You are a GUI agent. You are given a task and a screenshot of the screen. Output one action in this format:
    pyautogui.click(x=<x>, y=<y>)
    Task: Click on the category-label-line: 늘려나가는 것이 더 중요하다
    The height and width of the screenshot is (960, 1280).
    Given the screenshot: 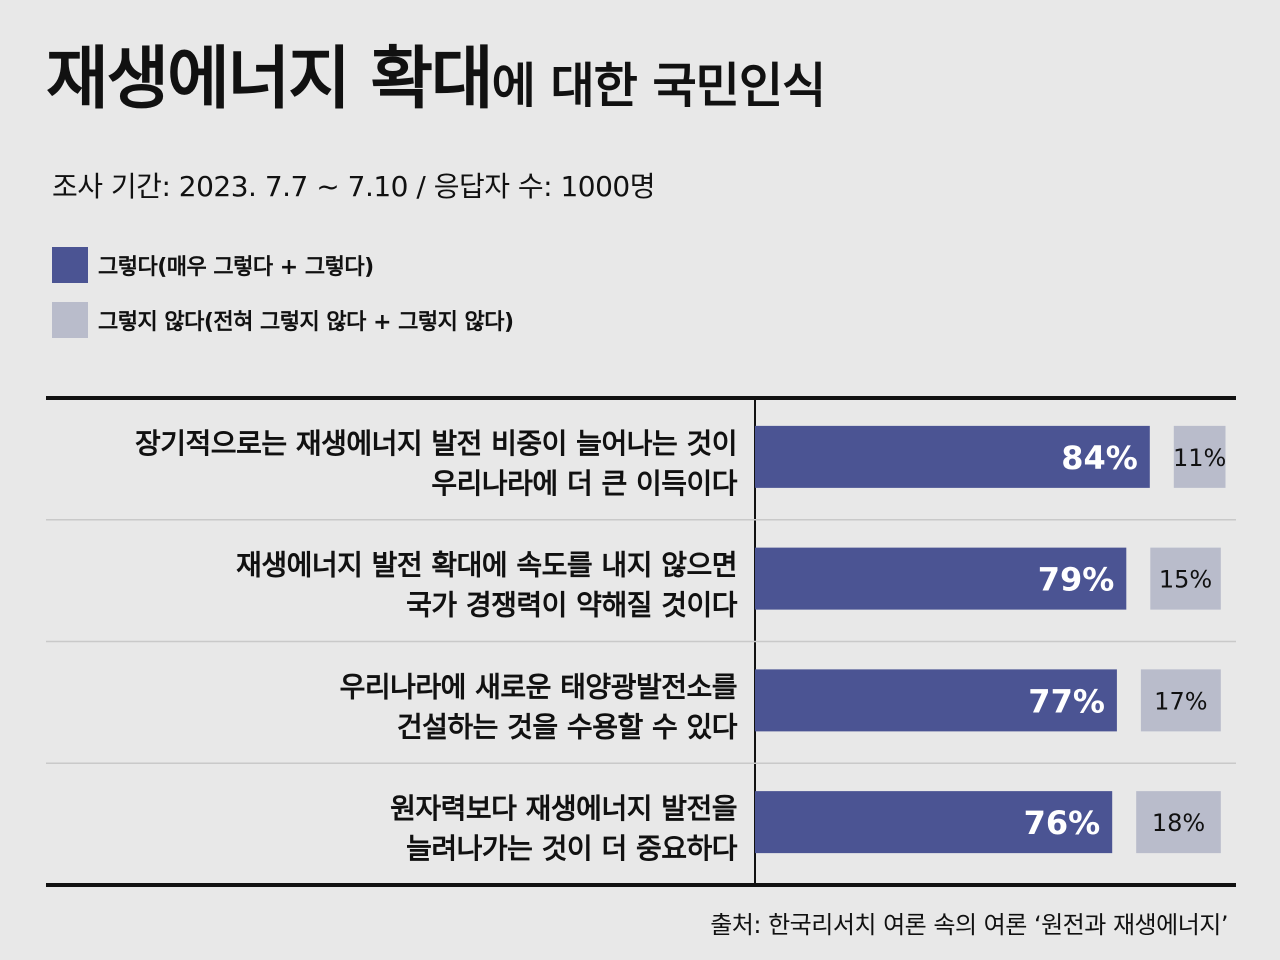 What is the action you would take?
    pyautogui.click(x=572, y=848)
    